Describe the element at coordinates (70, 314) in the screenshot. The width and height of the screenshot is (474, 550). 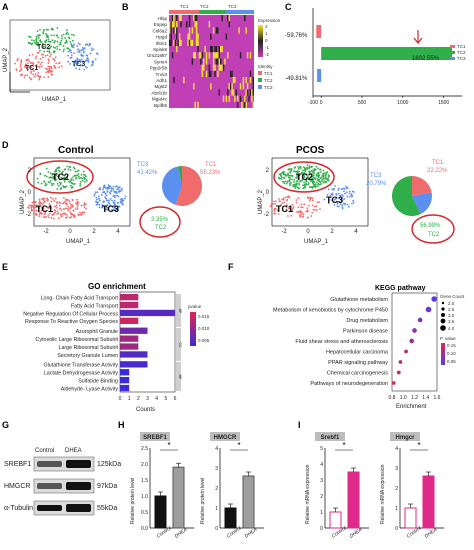
I see `go-term-label: Negative Regulation Of Cellular Process` at that location.